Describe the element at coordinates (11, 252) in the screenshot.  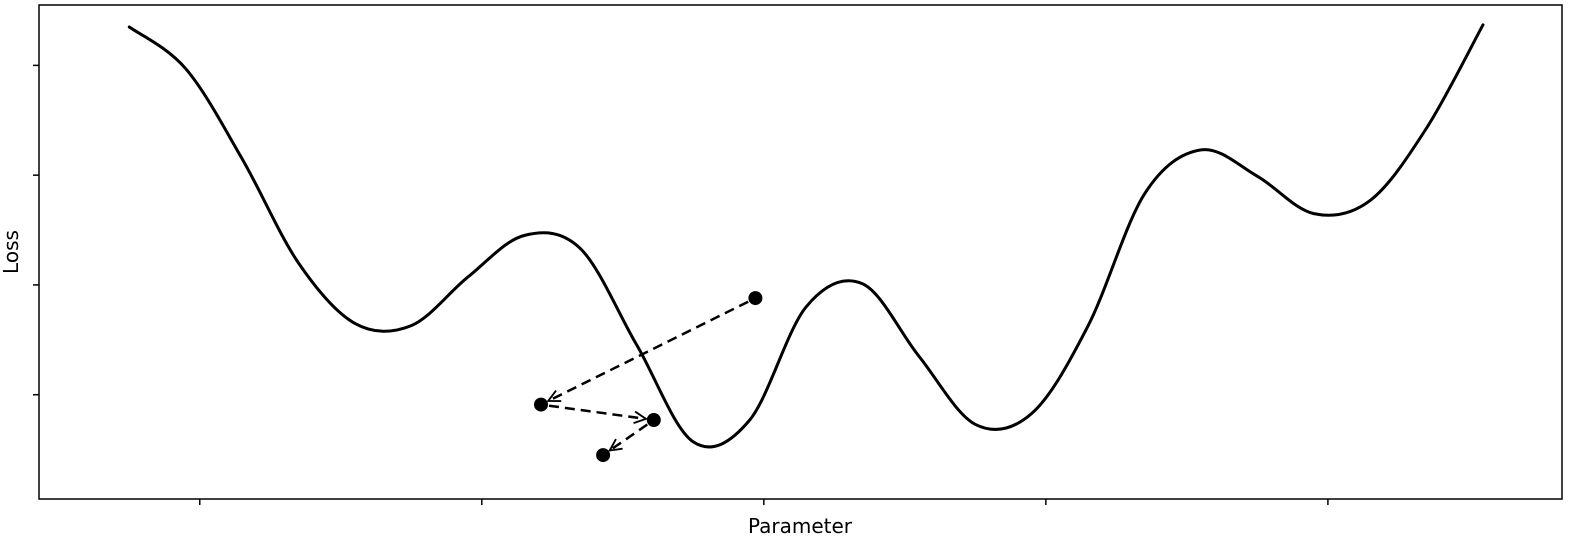
I see `y-axis-label: Loss` at that location.